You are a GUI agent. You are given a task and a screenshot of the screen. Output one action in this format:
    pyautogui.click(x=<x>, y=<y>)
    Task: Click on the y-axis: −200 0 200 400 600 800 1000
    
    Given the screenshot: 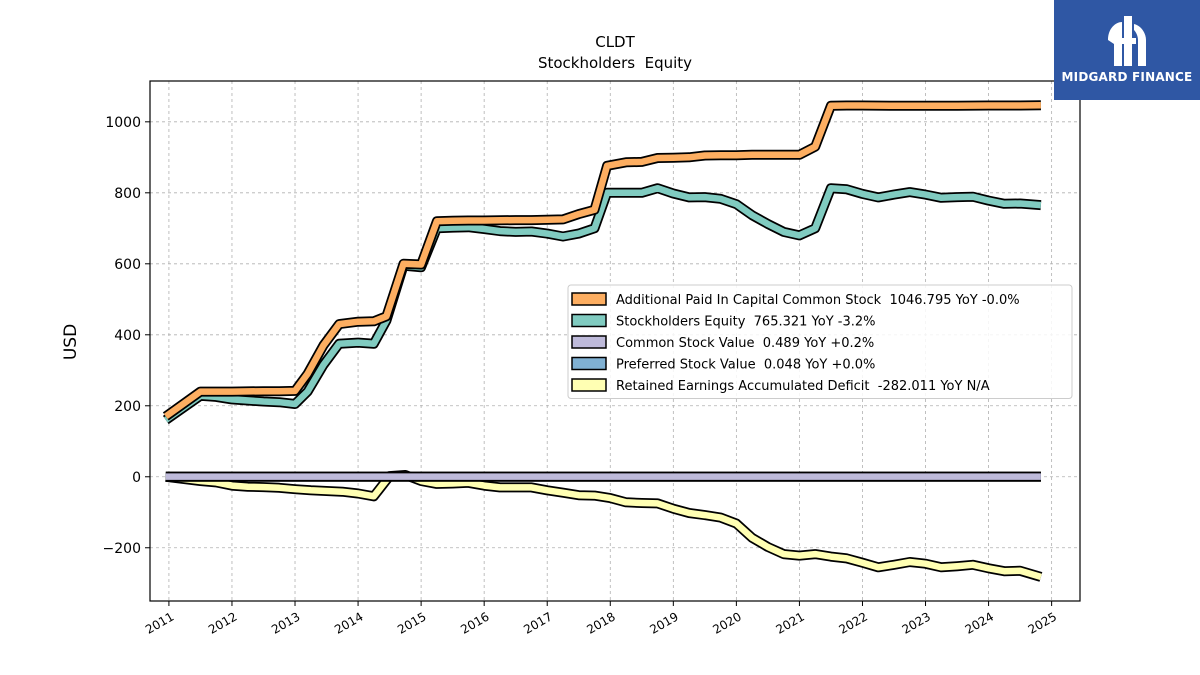 What is the action you would take?
    pyautogui.click(x=126, y=336)
    